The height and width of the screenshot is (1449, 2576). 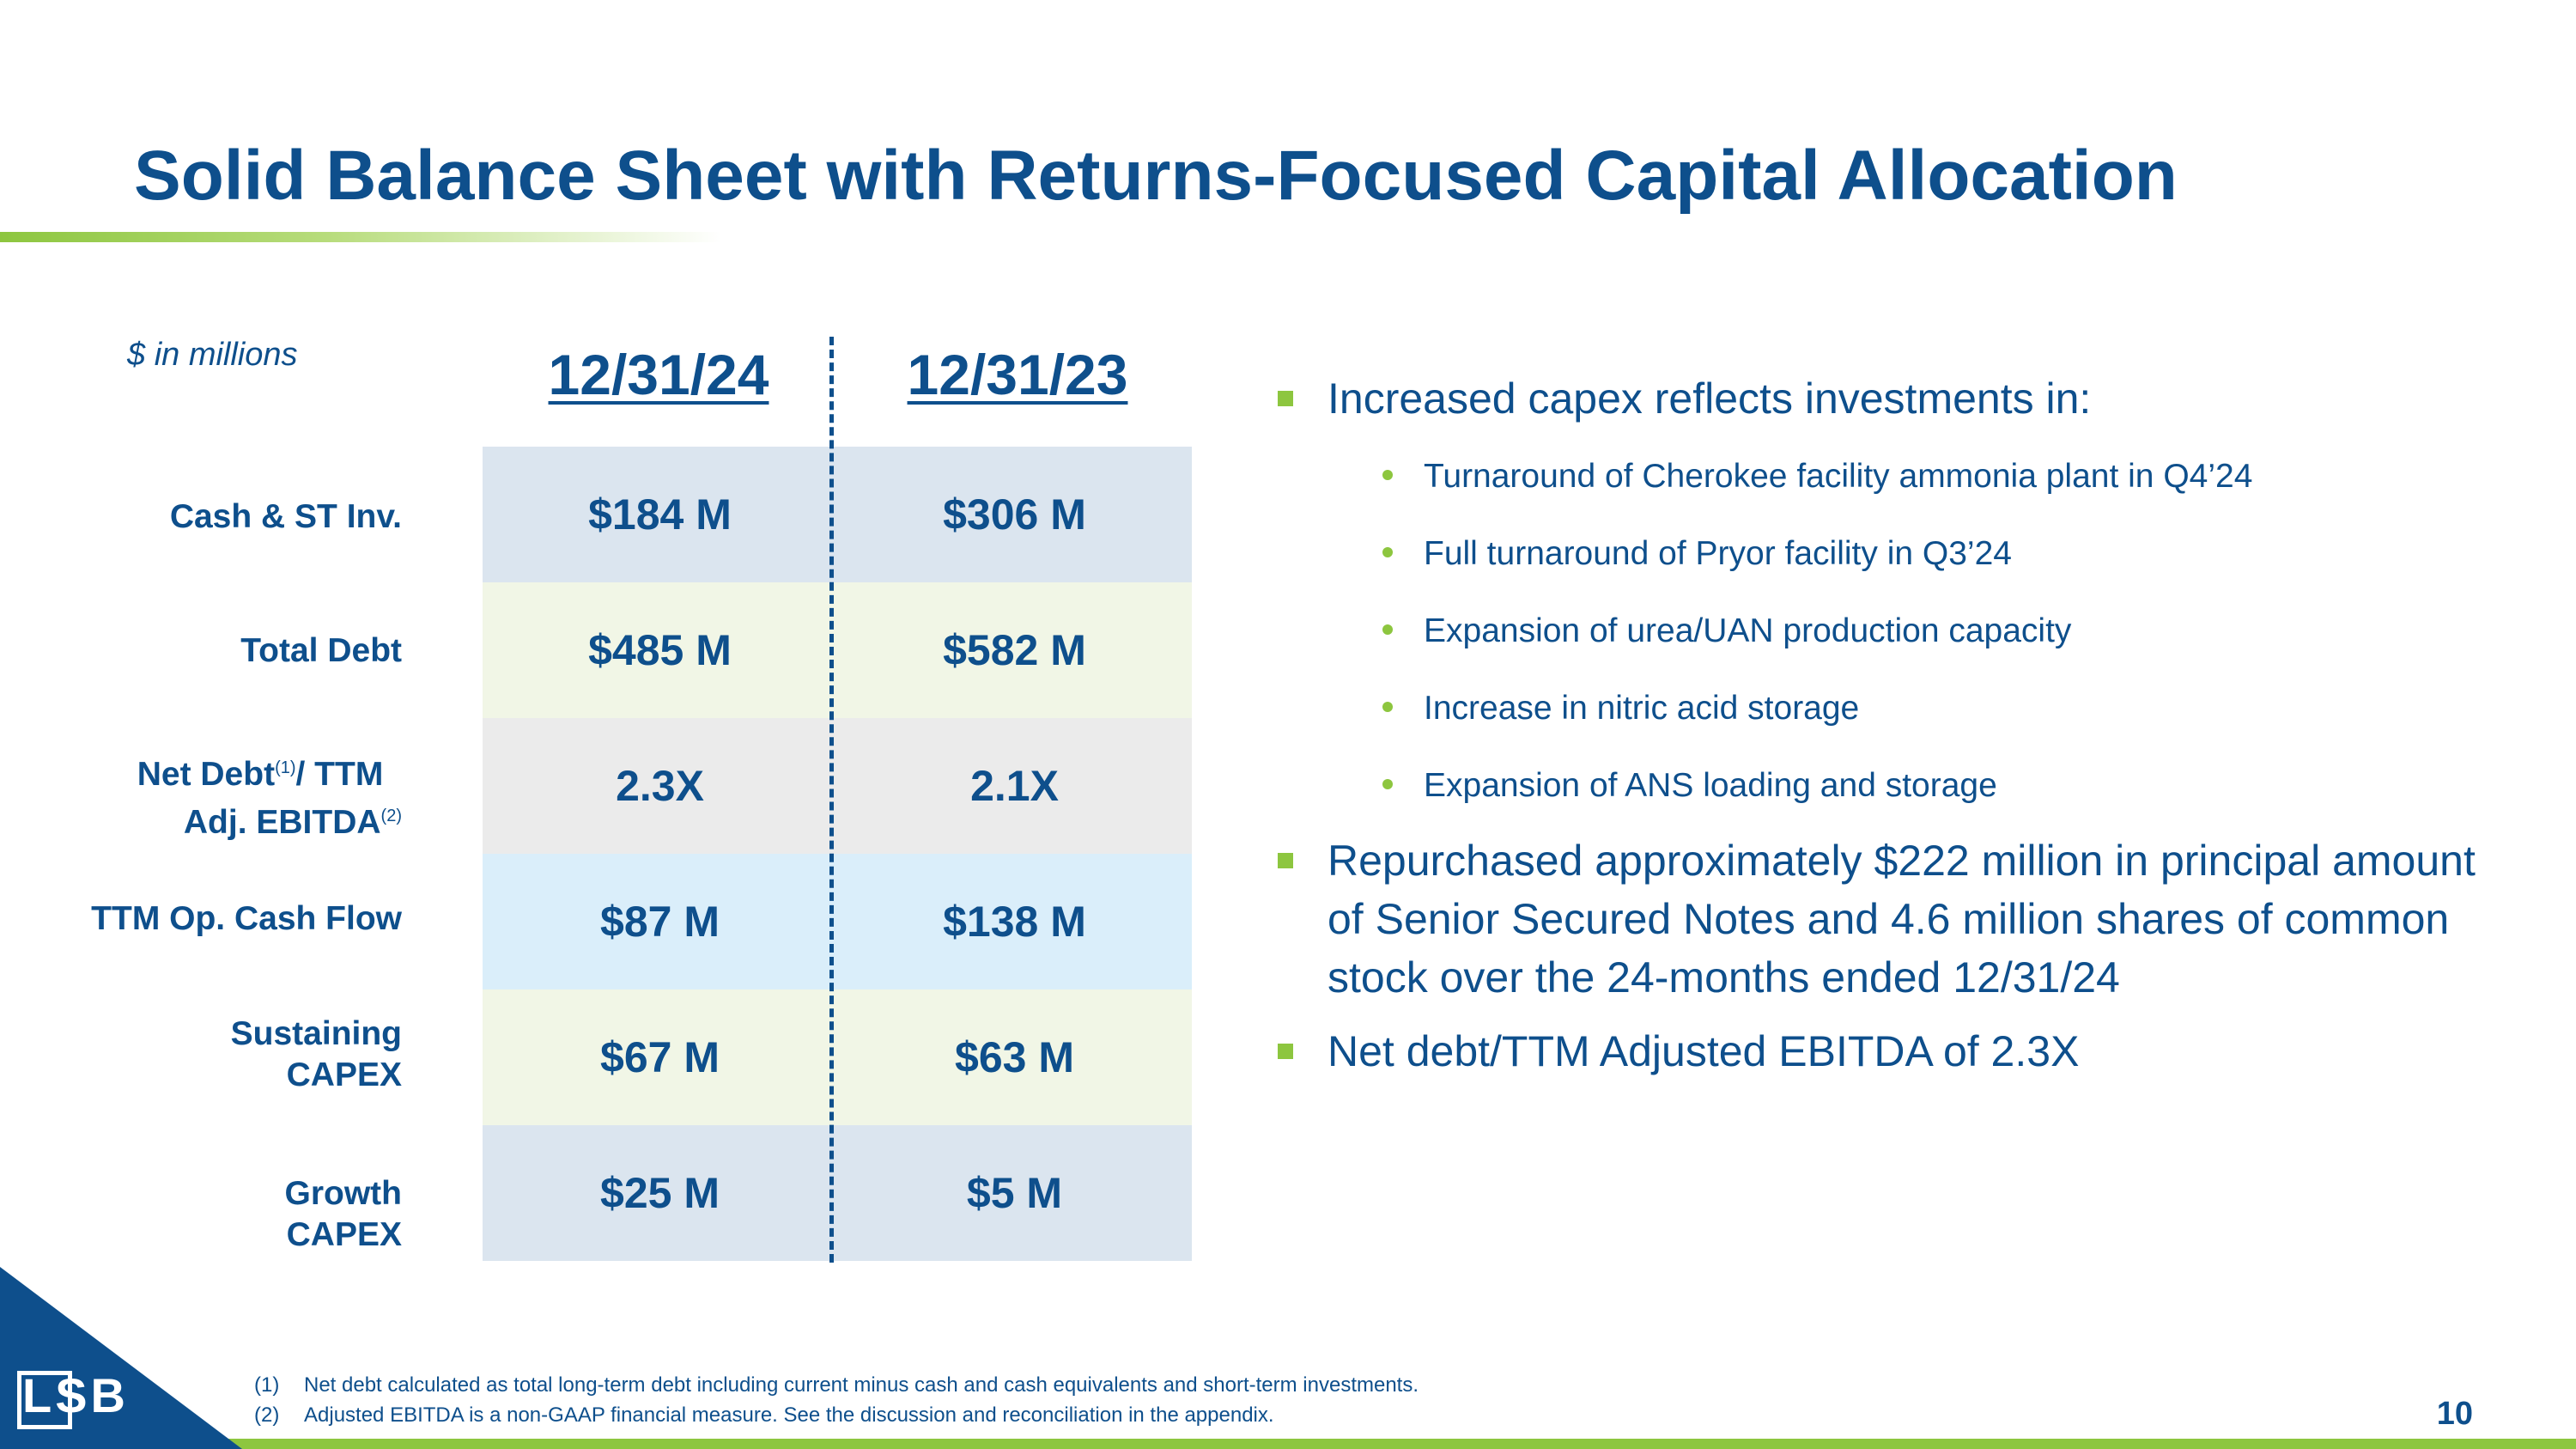 What do you see at coordinates (1704, 1051) in the screenshot?
I see `bullet-text: Net debt/TTM Adjusted EBITDA of 2.3X` at bounding box center [1704, 1051].